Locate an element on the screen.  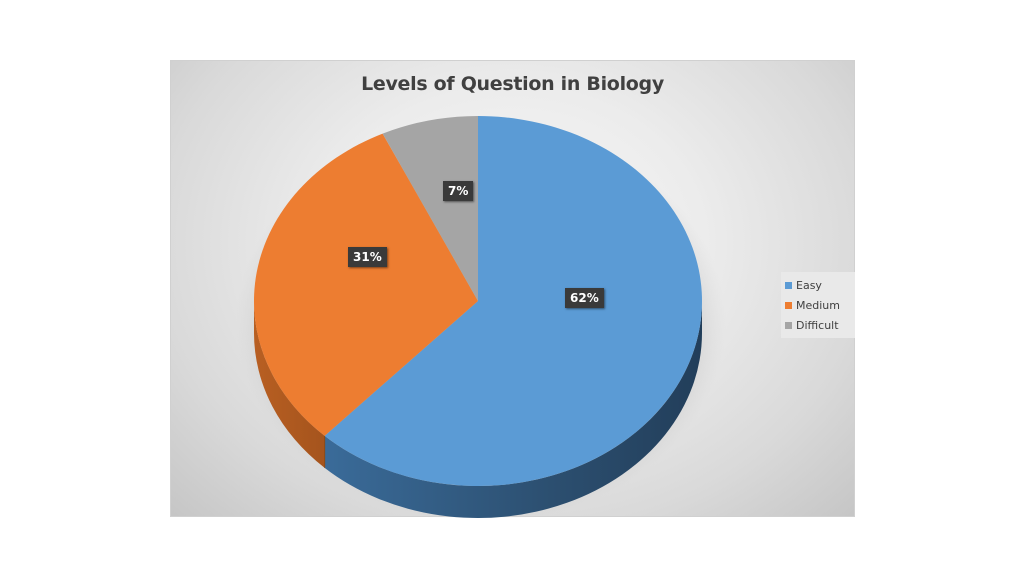
data-label-difficult: 7% is located at coordinates (458, 191).